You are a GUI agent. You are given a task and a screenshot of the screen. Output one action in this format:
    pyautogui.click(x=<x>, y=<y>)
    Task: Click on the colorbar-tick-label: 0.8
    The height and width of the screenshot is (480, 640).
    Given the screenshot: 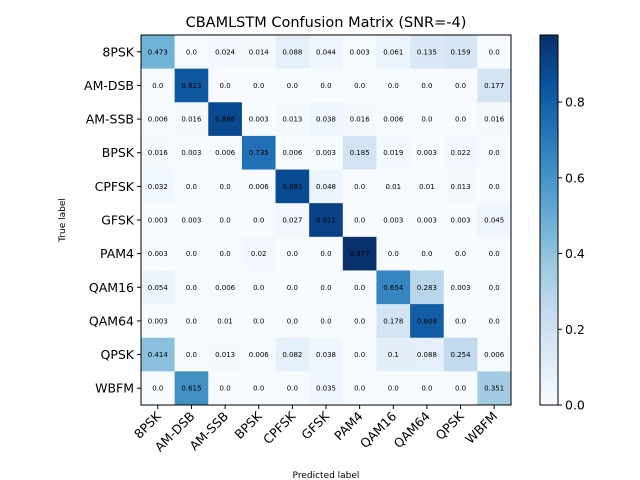 What is the action you would take?
    pyautogui.click(x=575, y=102)
    